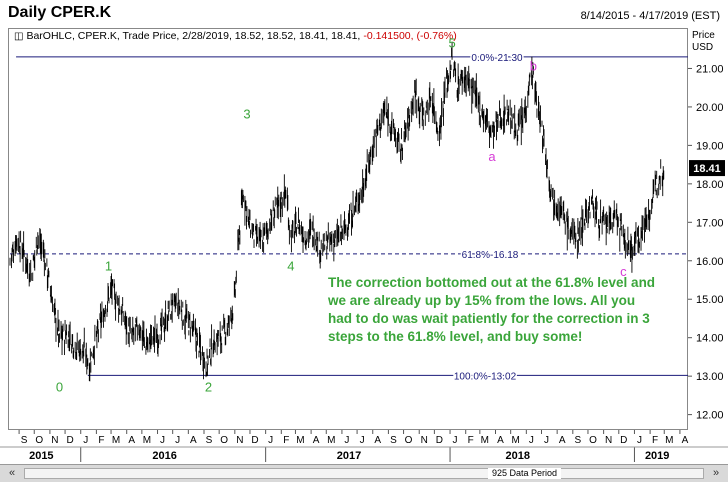 This screenshot has width=728, height=482. Describe the element at coordinates (710, 223) in the screenshot. I see `y-tick-label: 17.00` at that location.